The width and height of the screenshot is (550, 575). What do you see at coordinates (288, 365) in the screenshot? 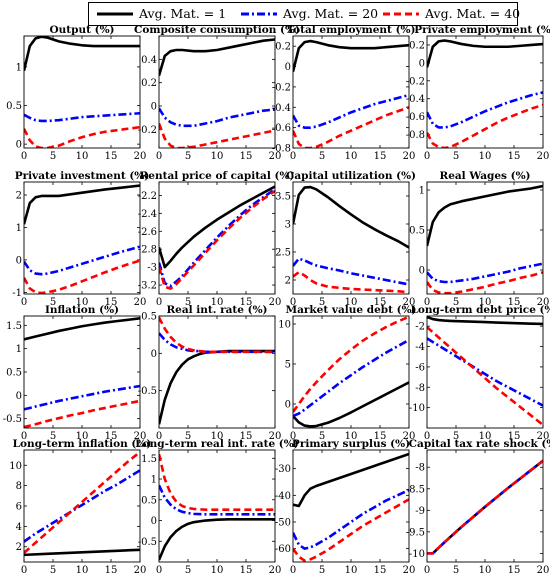
I see `y-tick-label: 5` at bounding box center [288, 365].